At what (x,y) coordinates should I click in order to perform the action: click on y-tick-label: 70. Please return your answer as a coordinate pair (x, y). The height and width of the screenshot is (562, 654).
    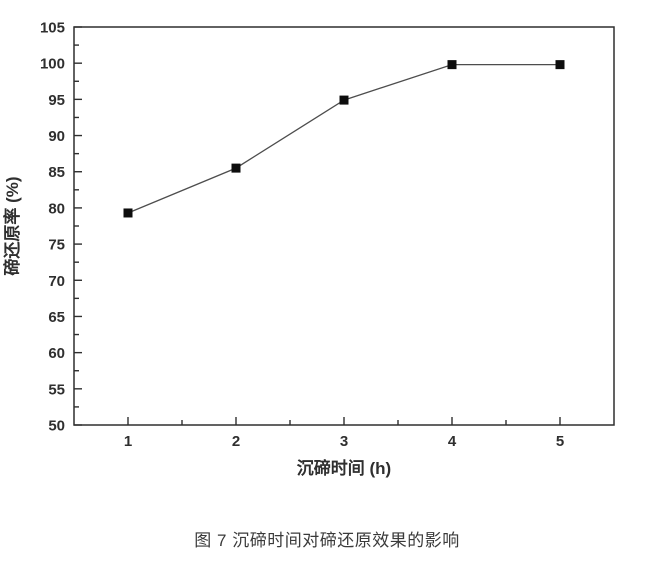
    Looking at the image, I should click on (56, 281).